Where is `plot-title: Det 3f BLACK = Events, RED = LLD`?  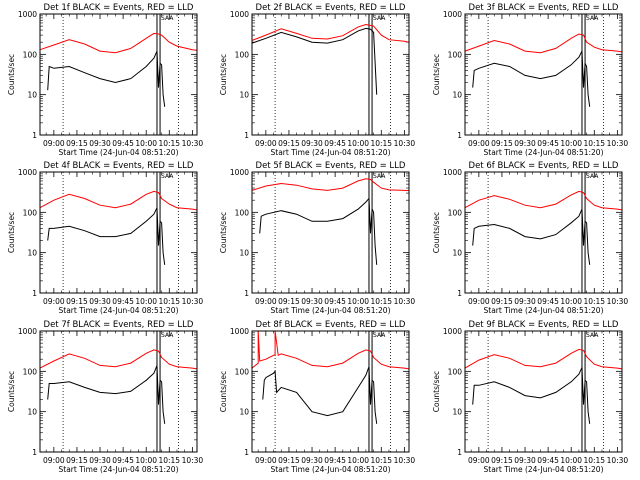 plot-title: Det 3f BLACK = Events, RED = LLD is located at coordinates (544, 8).